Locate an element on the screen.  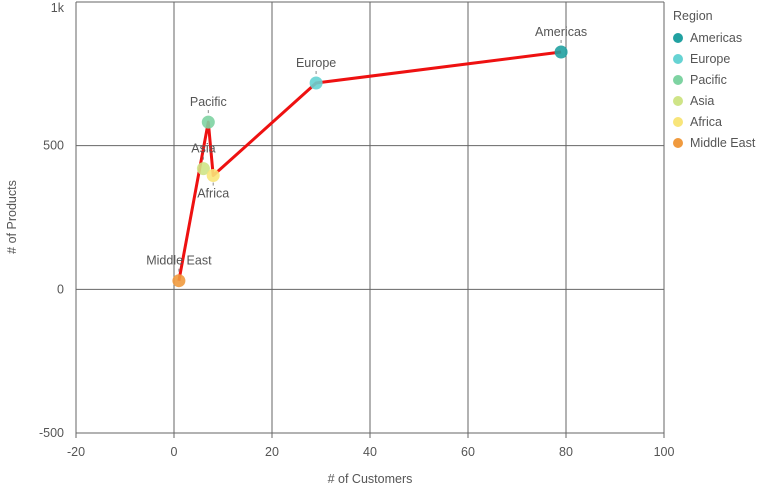
x-tick-label: -20 is located at coordinates (76, 452).